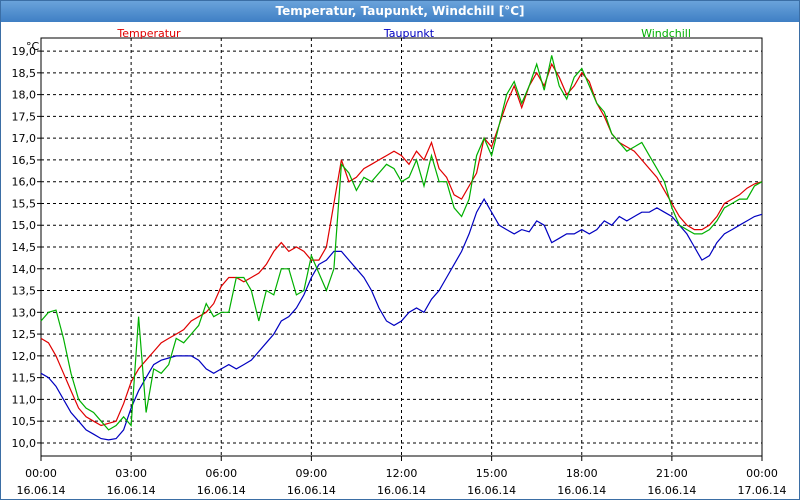 The height and width of the screenshot is (500, 800). What do you see at coordinates (24, 291) in the screenshot?
I see `y-tick-label: 13,5` at bounding box center [24, 291].